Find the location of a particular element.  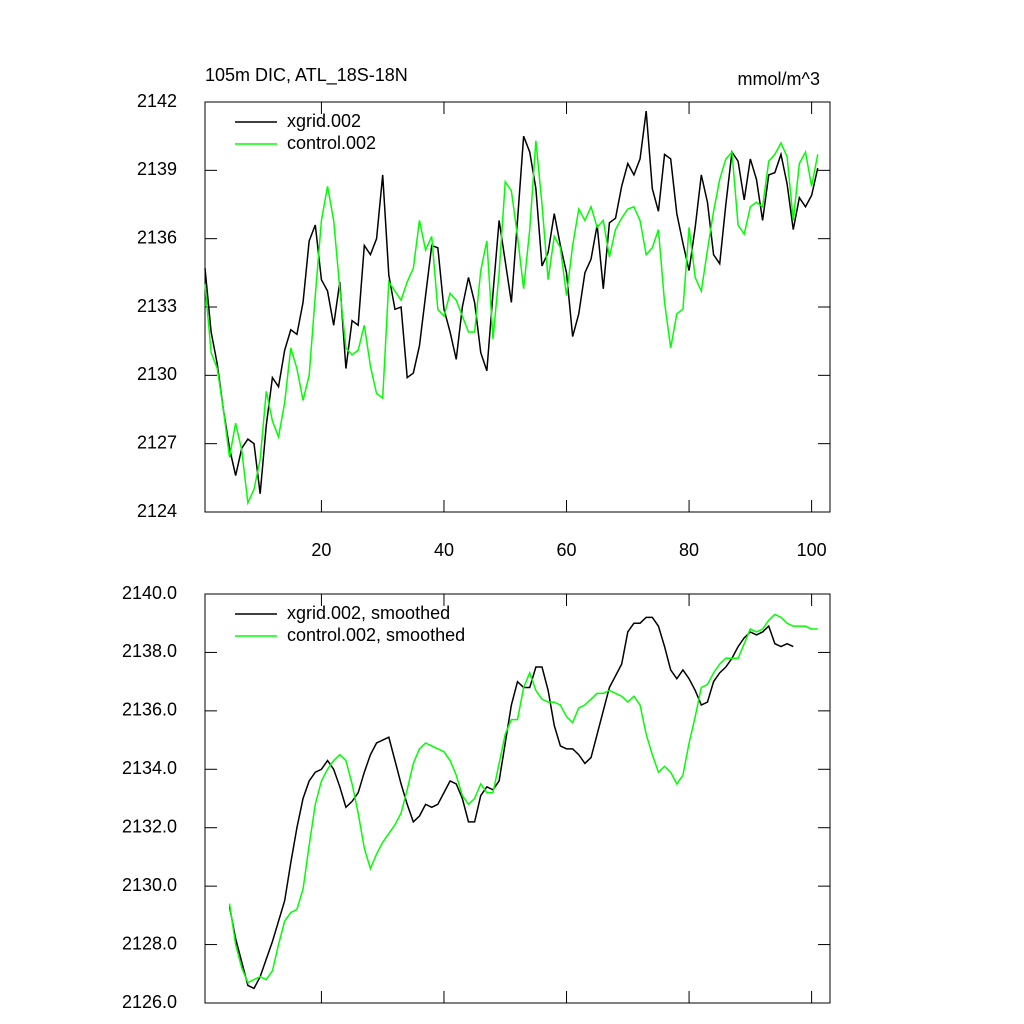

y-tick-label: 2134.0 is located at coordinates (149, 768).